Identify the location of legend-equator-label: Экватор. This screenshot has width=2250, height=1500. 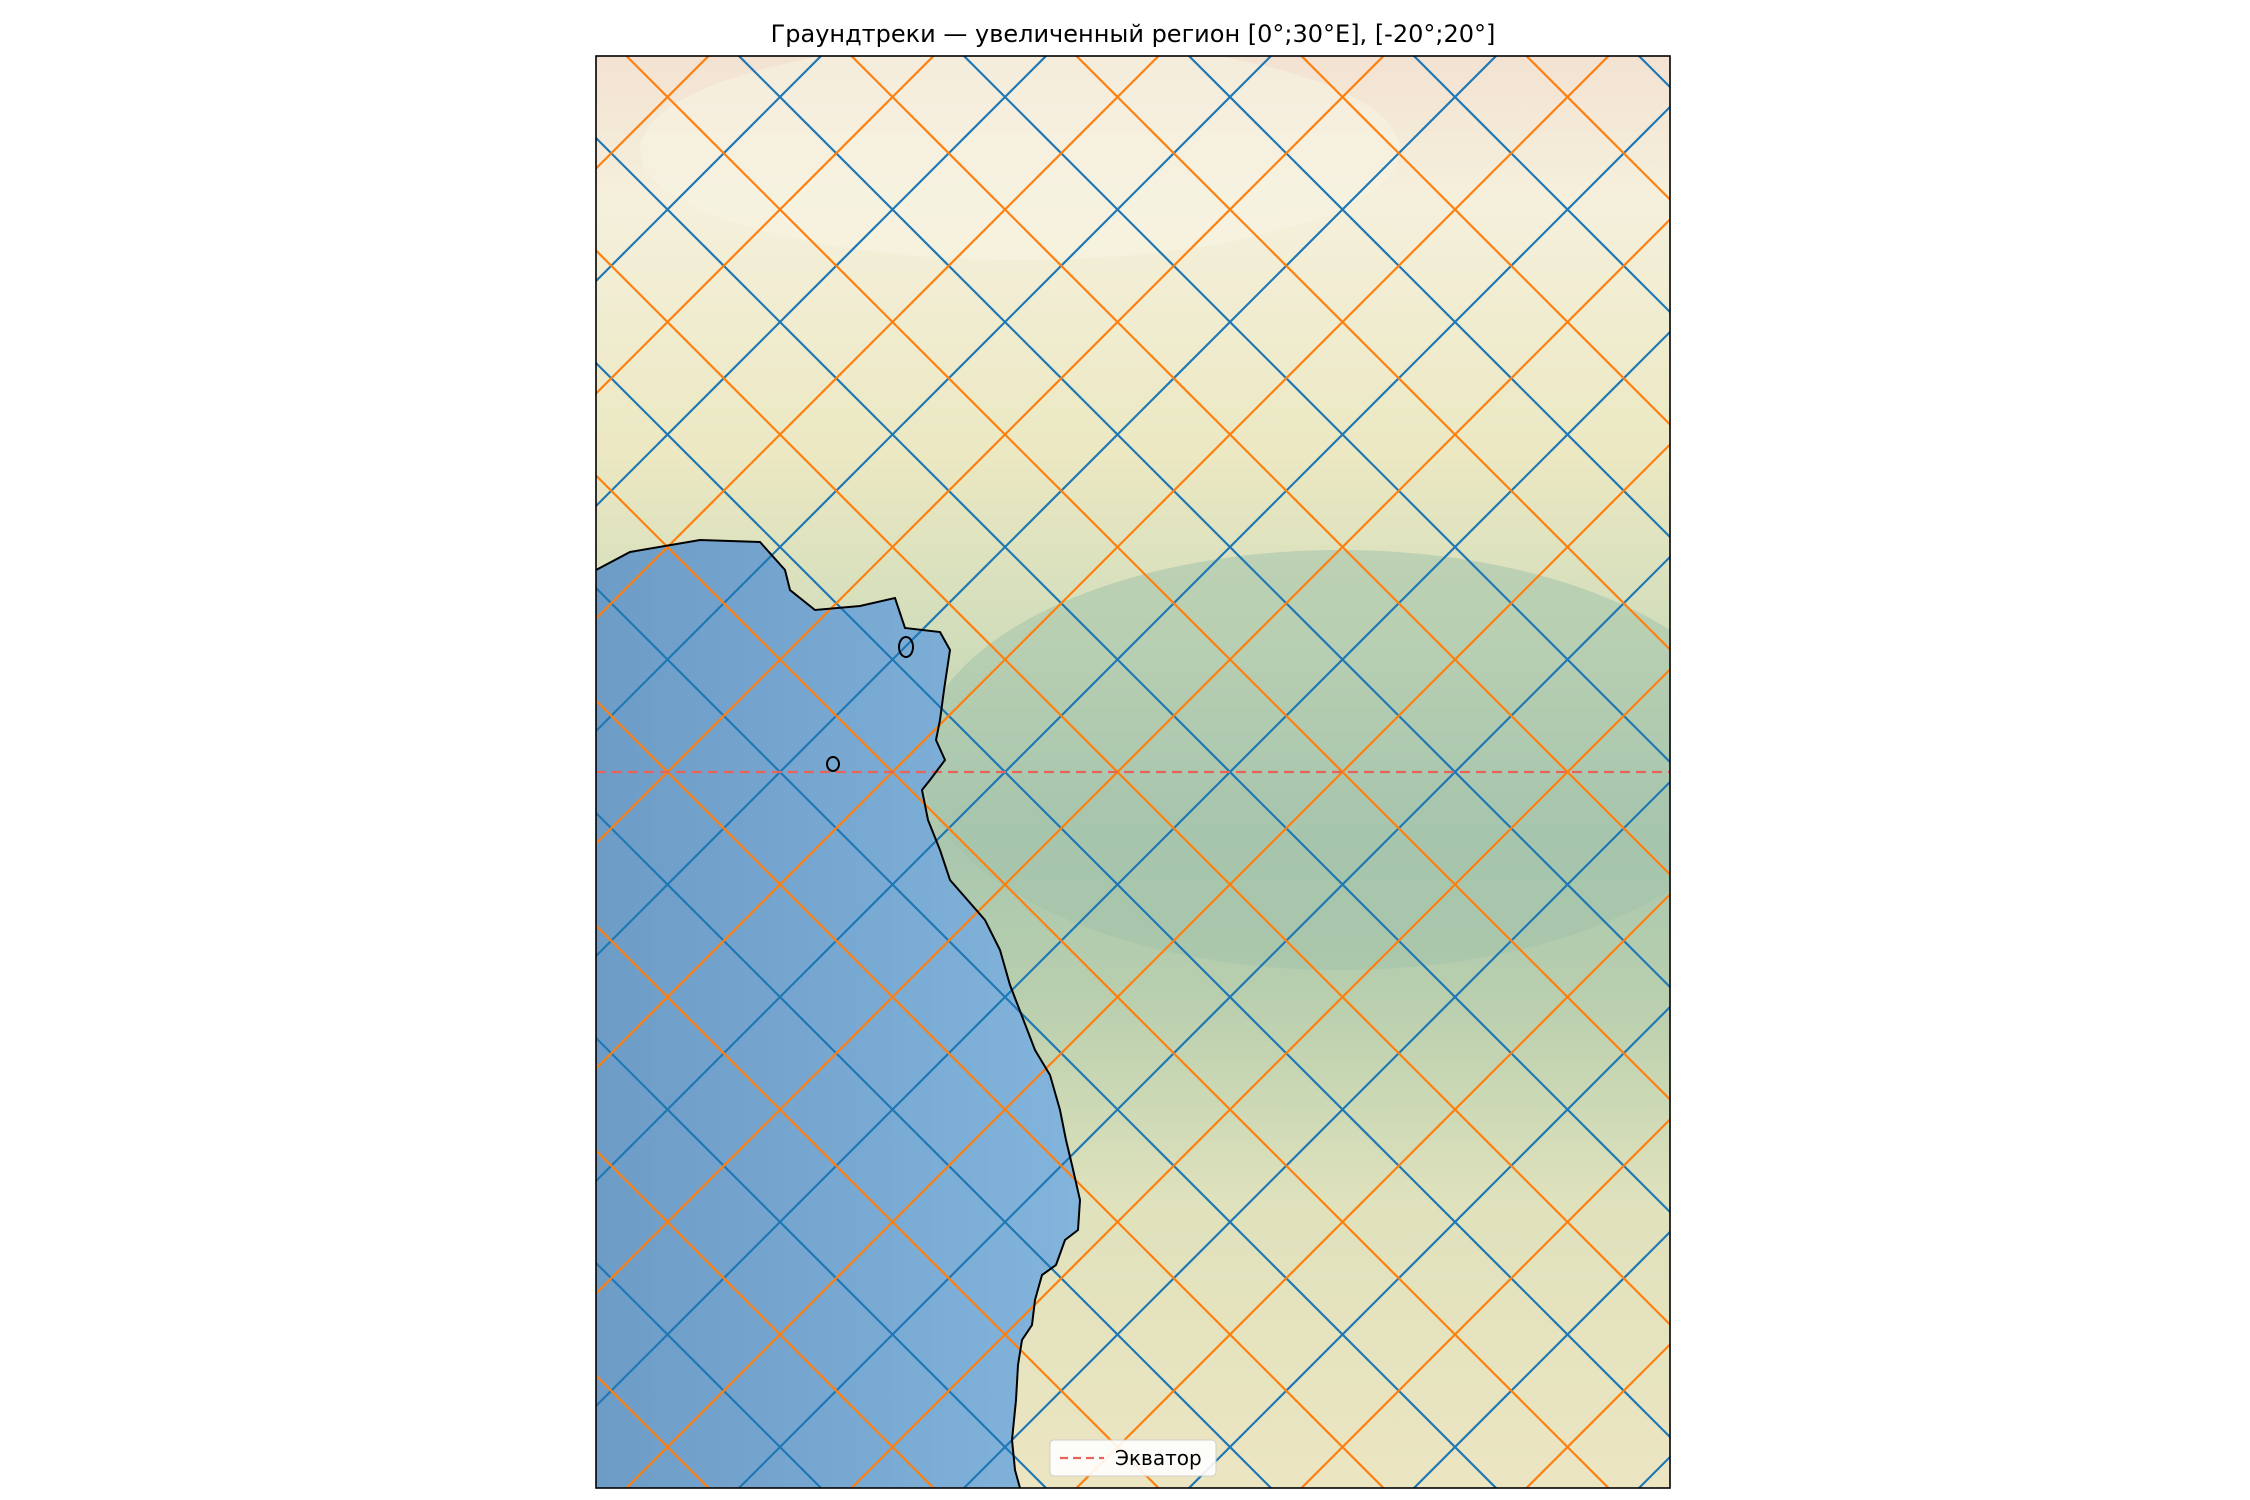
(1158, 1458).